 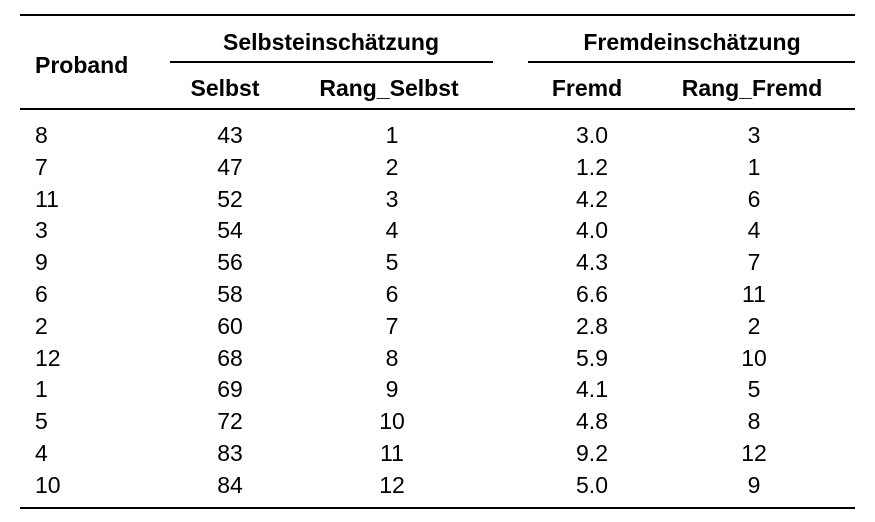 I want to click on proband-cell: 3, so click(x=41, y=230).